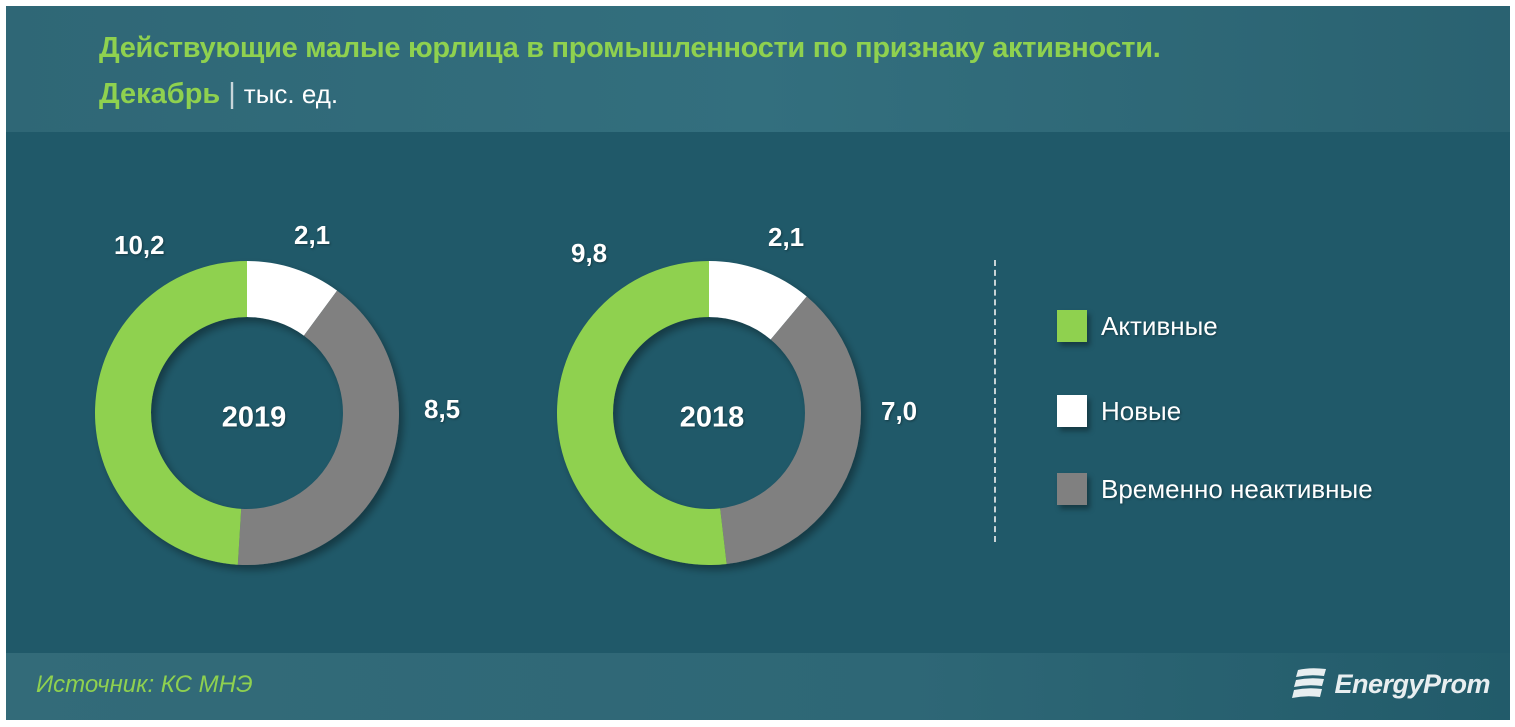 This screenshot has width=1515, height=727. What do you see at coordinates (589, 253) in the screenshot?
I see `value-label-active-2018: 9,8` at bounding box center [589, 253].